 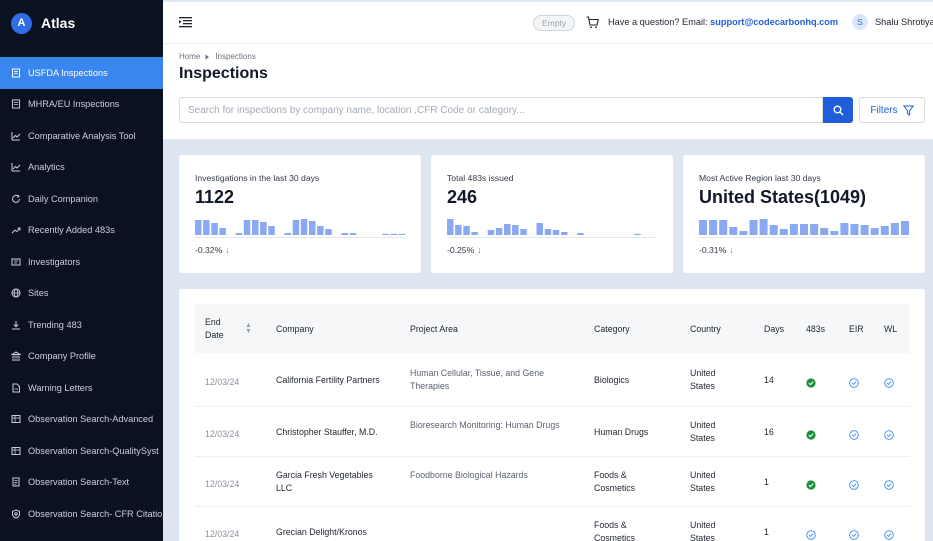 I want to click on column-header-project-area: Project Area, so click(x=434, y=328).